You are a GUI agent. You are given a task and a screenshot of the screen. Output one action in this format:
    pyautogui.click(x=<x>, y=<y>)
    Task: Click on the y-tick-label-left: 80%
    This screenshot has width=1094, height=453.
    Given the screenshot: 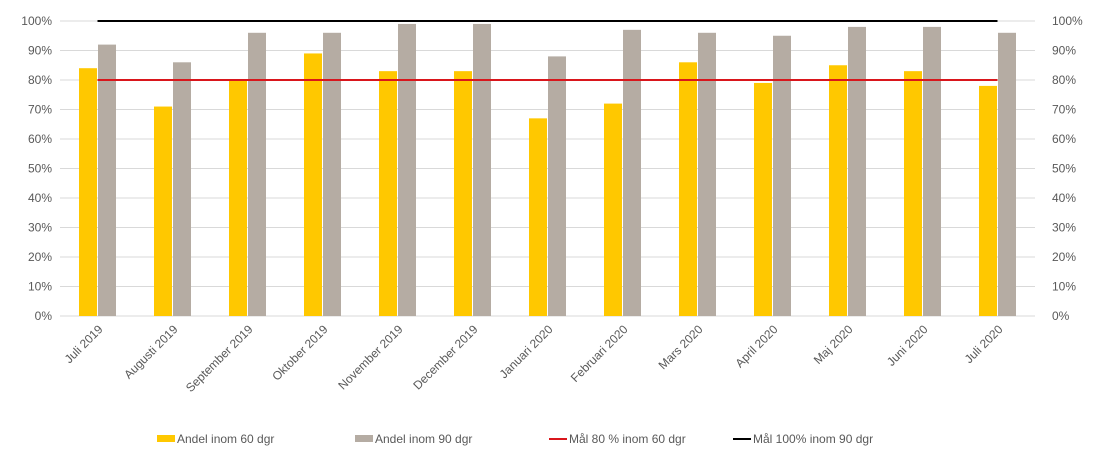 What is the action you would take?
    pyautogui.click(x=40, y=80)
    